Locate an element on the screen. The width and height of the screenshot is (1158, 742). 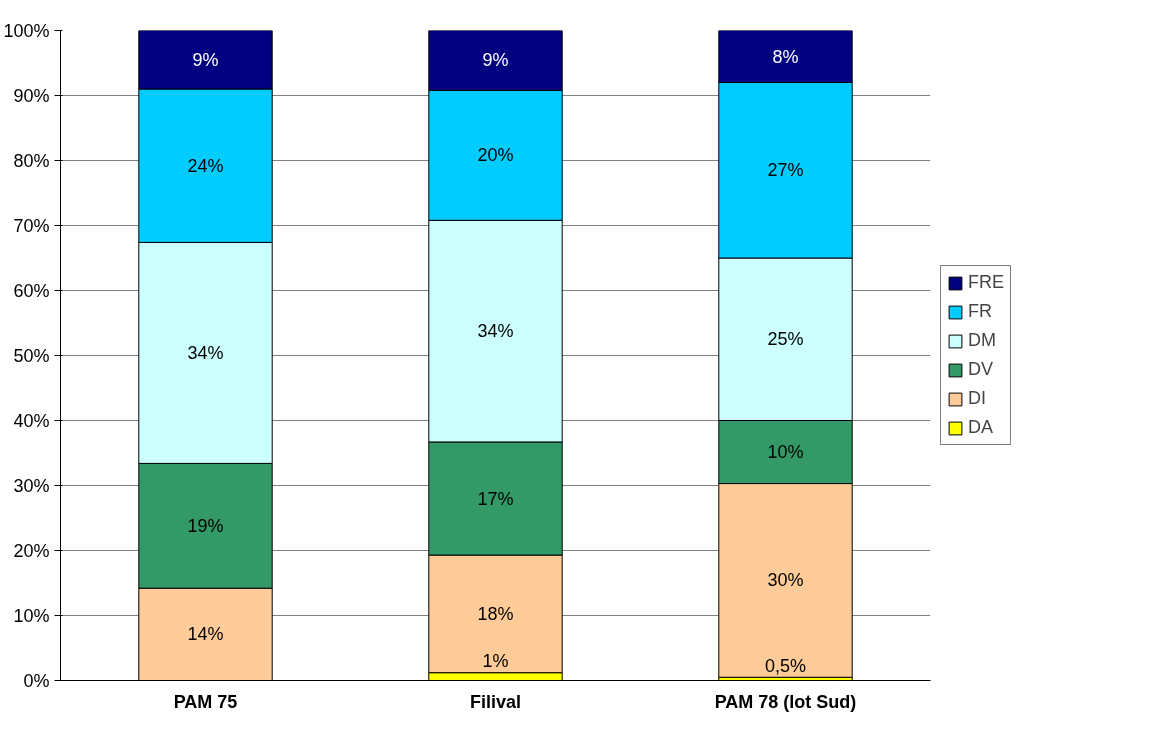
data-label: 30% is located at coordinates (785, 580).